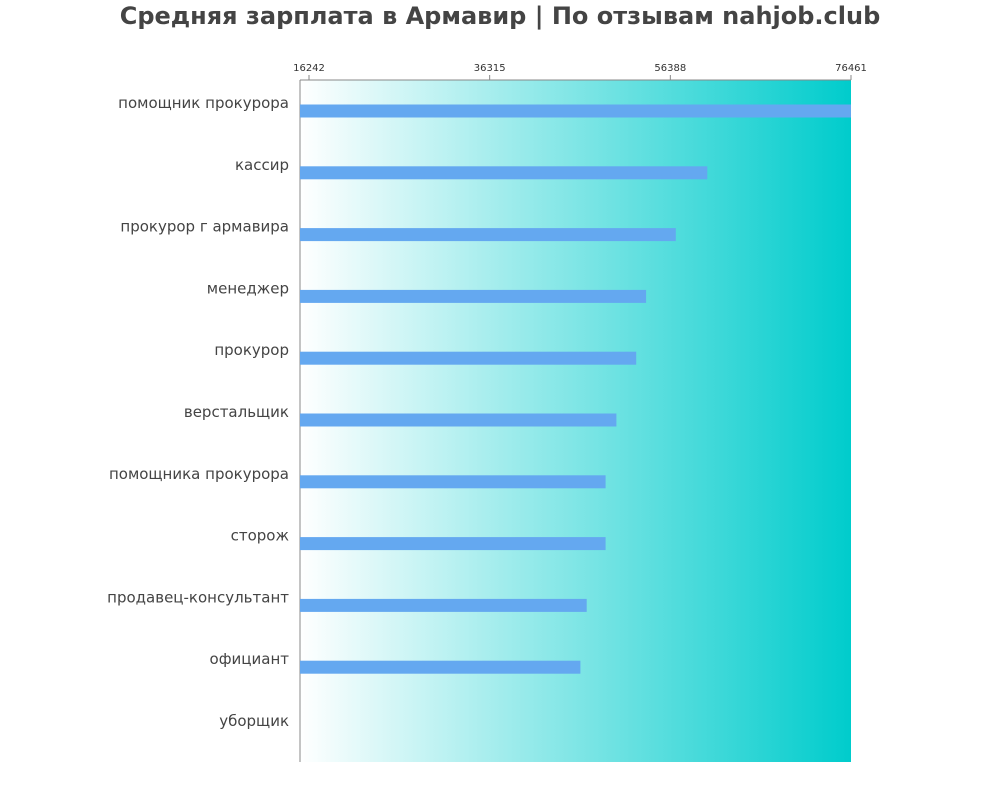  Describe the element at coordinates (260, 536) in the screenshot. I see `category-label: сторож` at that location.